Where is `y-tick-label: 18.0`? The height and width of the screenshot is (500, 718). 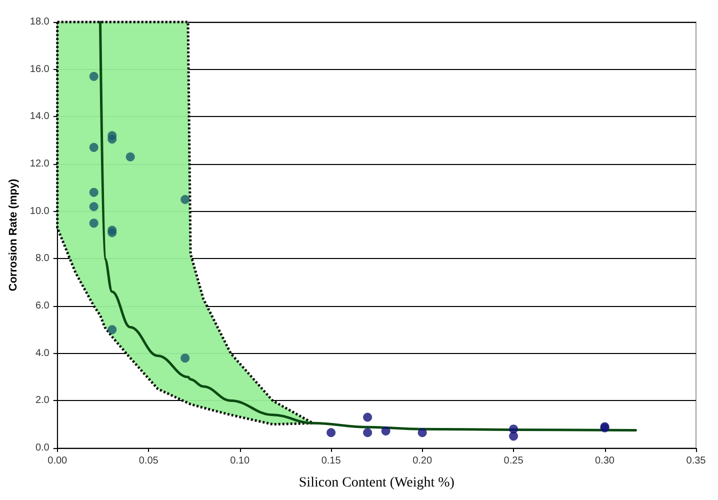
y-tick-label: 18.0 is located at coordinates (40, 22).